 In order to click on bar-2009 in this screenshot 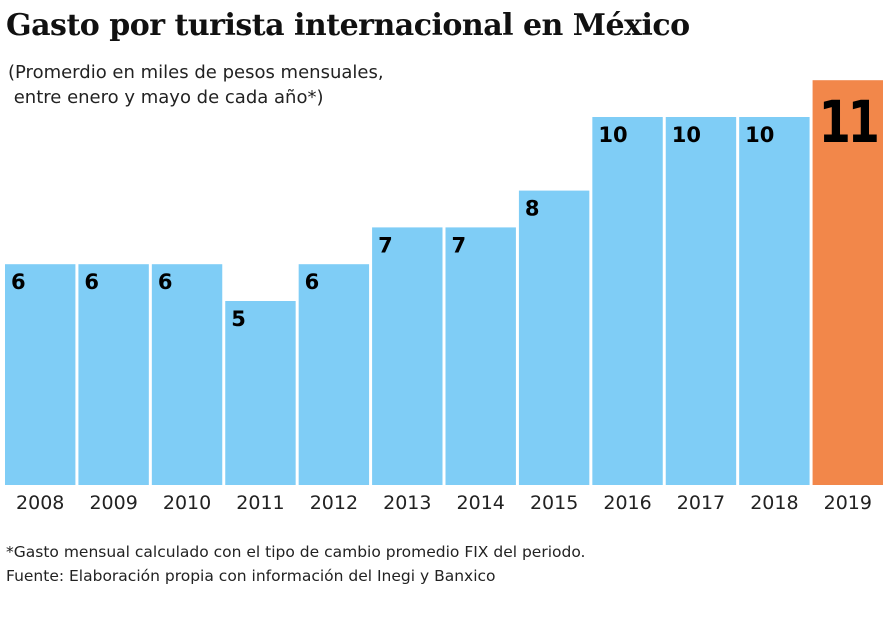, I will do `click(113, 374)`.